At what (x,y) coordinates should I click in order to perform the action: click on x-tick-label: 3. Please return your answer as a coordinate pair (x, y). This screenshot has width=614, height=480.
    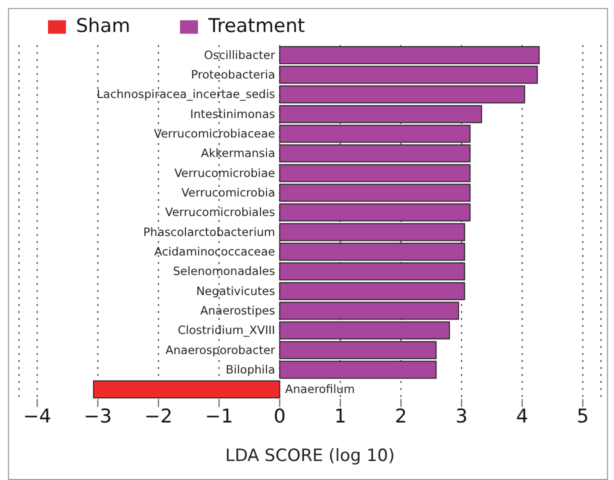
    Looking at the image, I should click on (462, 416).